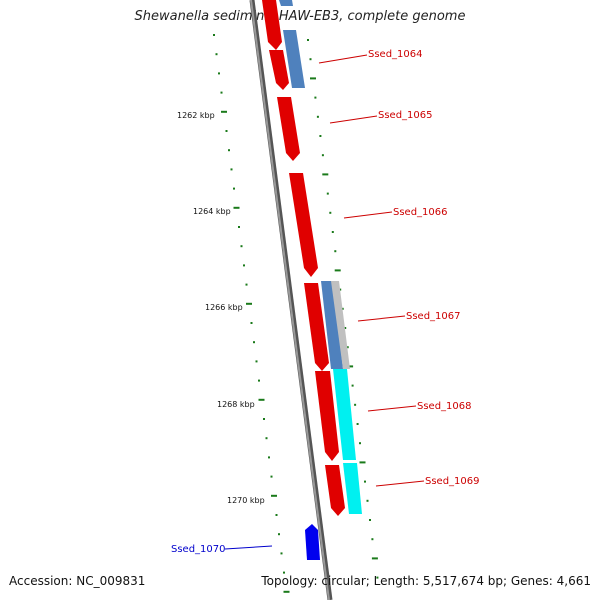  Describe the element at coordinates (224, 307) in the screenshot. I see `scale-label: 1266 kbp` at that location.